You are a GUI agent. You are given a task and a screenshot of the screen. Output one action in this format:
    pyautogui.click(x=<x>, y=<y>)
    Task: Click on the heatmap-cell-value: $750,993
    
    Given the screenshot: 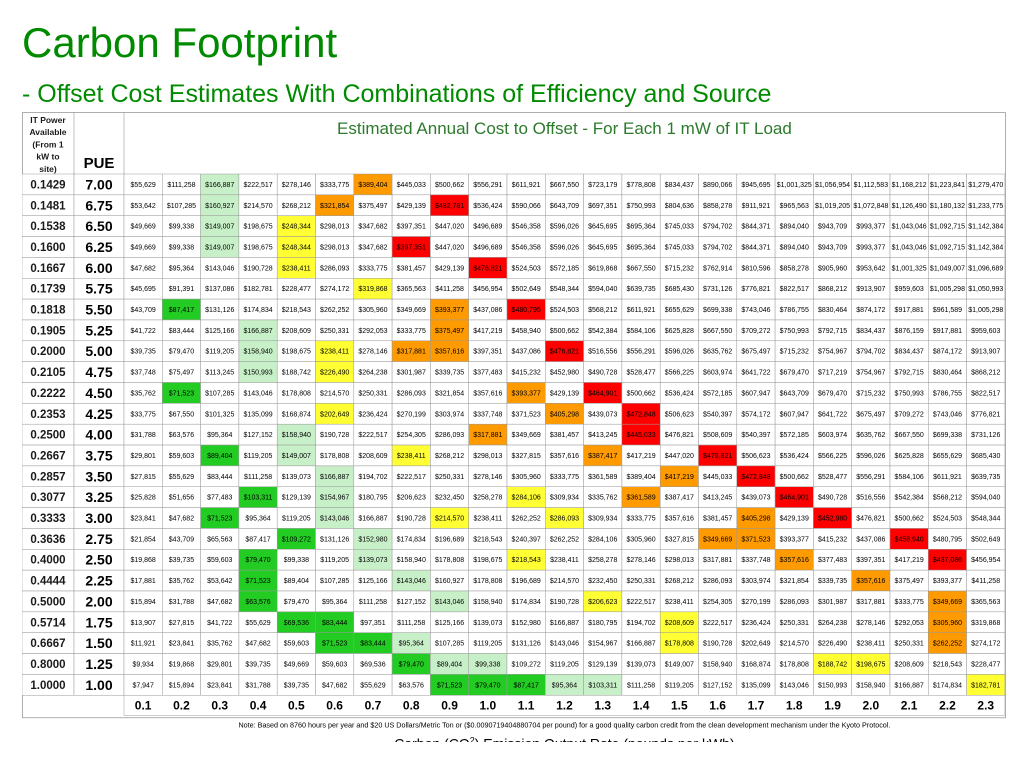 What is the action you would take?
    pyautogui.click(x=909, y=393)
    